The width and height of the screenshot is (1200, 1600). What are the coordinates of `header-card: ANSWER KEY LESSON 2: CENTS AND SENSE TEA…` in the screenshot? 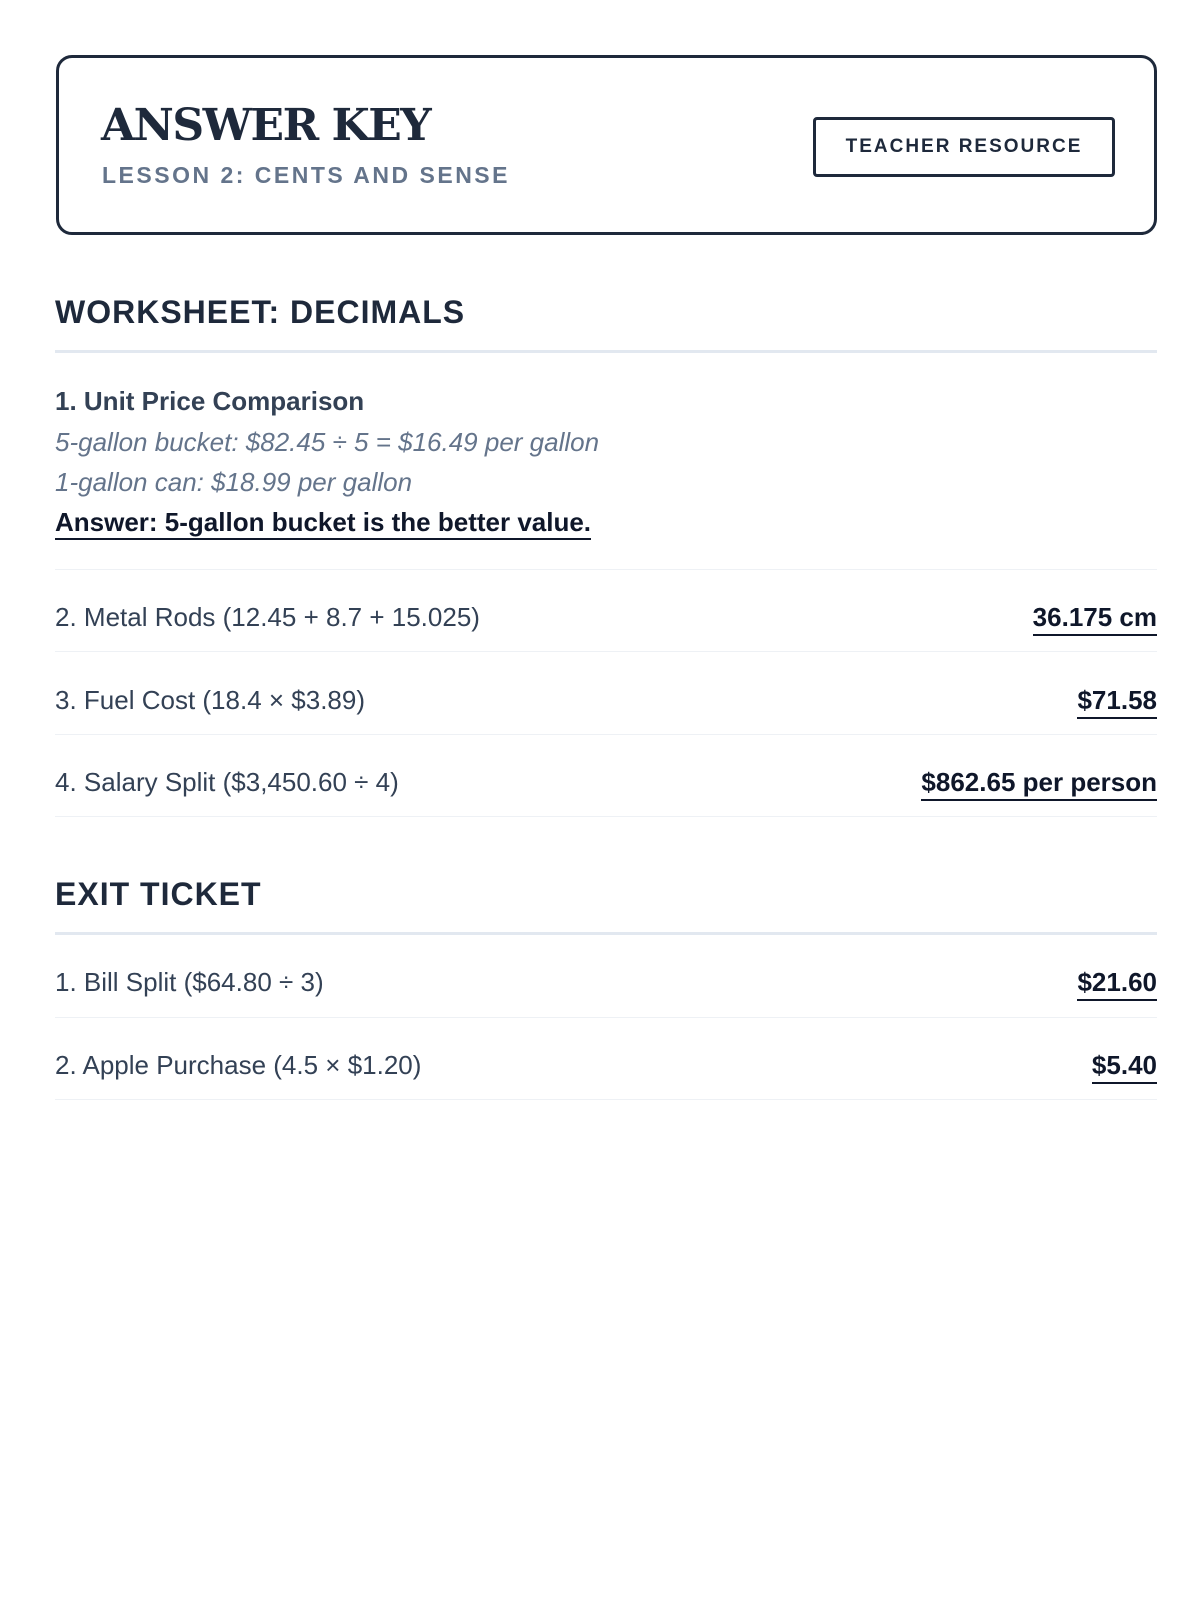 It's located at (606, 145).